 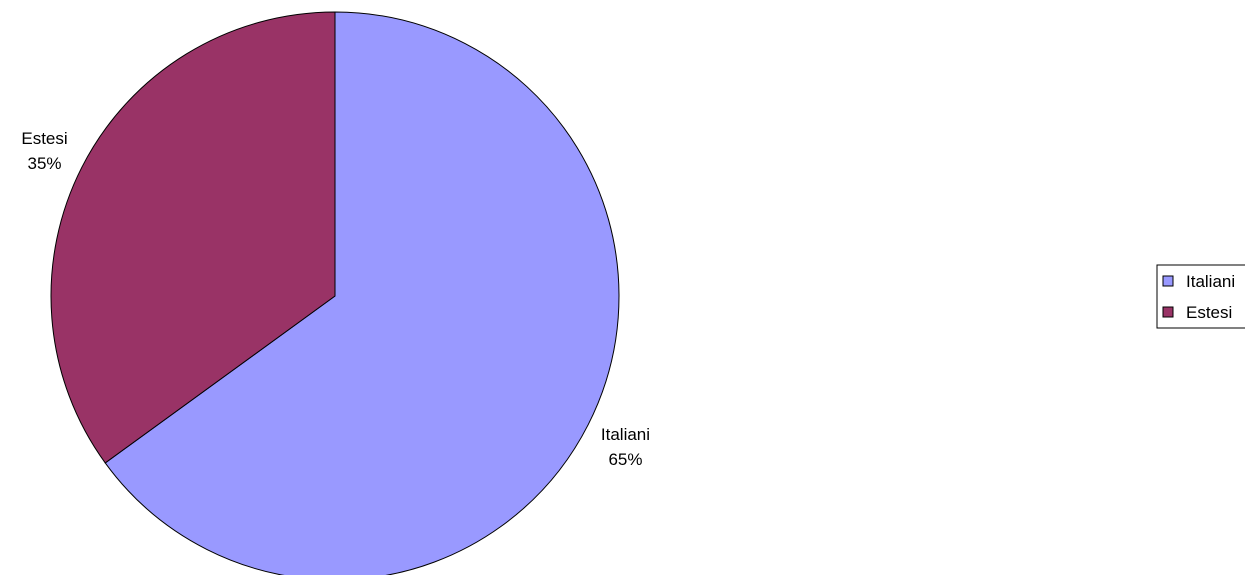 I want to click on legend-swatch-italiani, so click(x=1168, y=281).